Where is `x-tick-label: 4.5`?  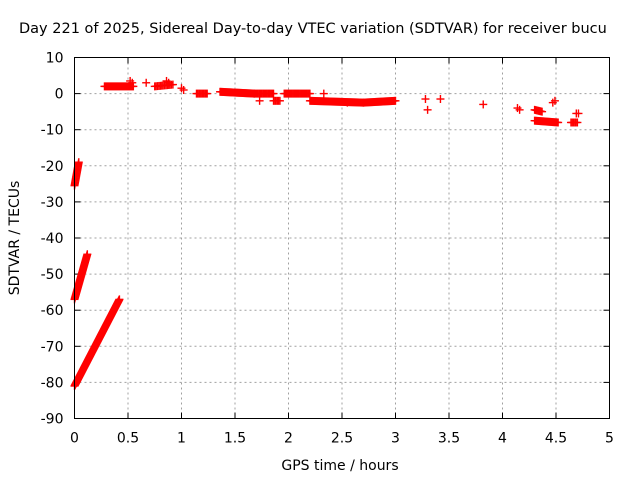 x-tick-label: 4.5 is located at coordinates (556, 439).